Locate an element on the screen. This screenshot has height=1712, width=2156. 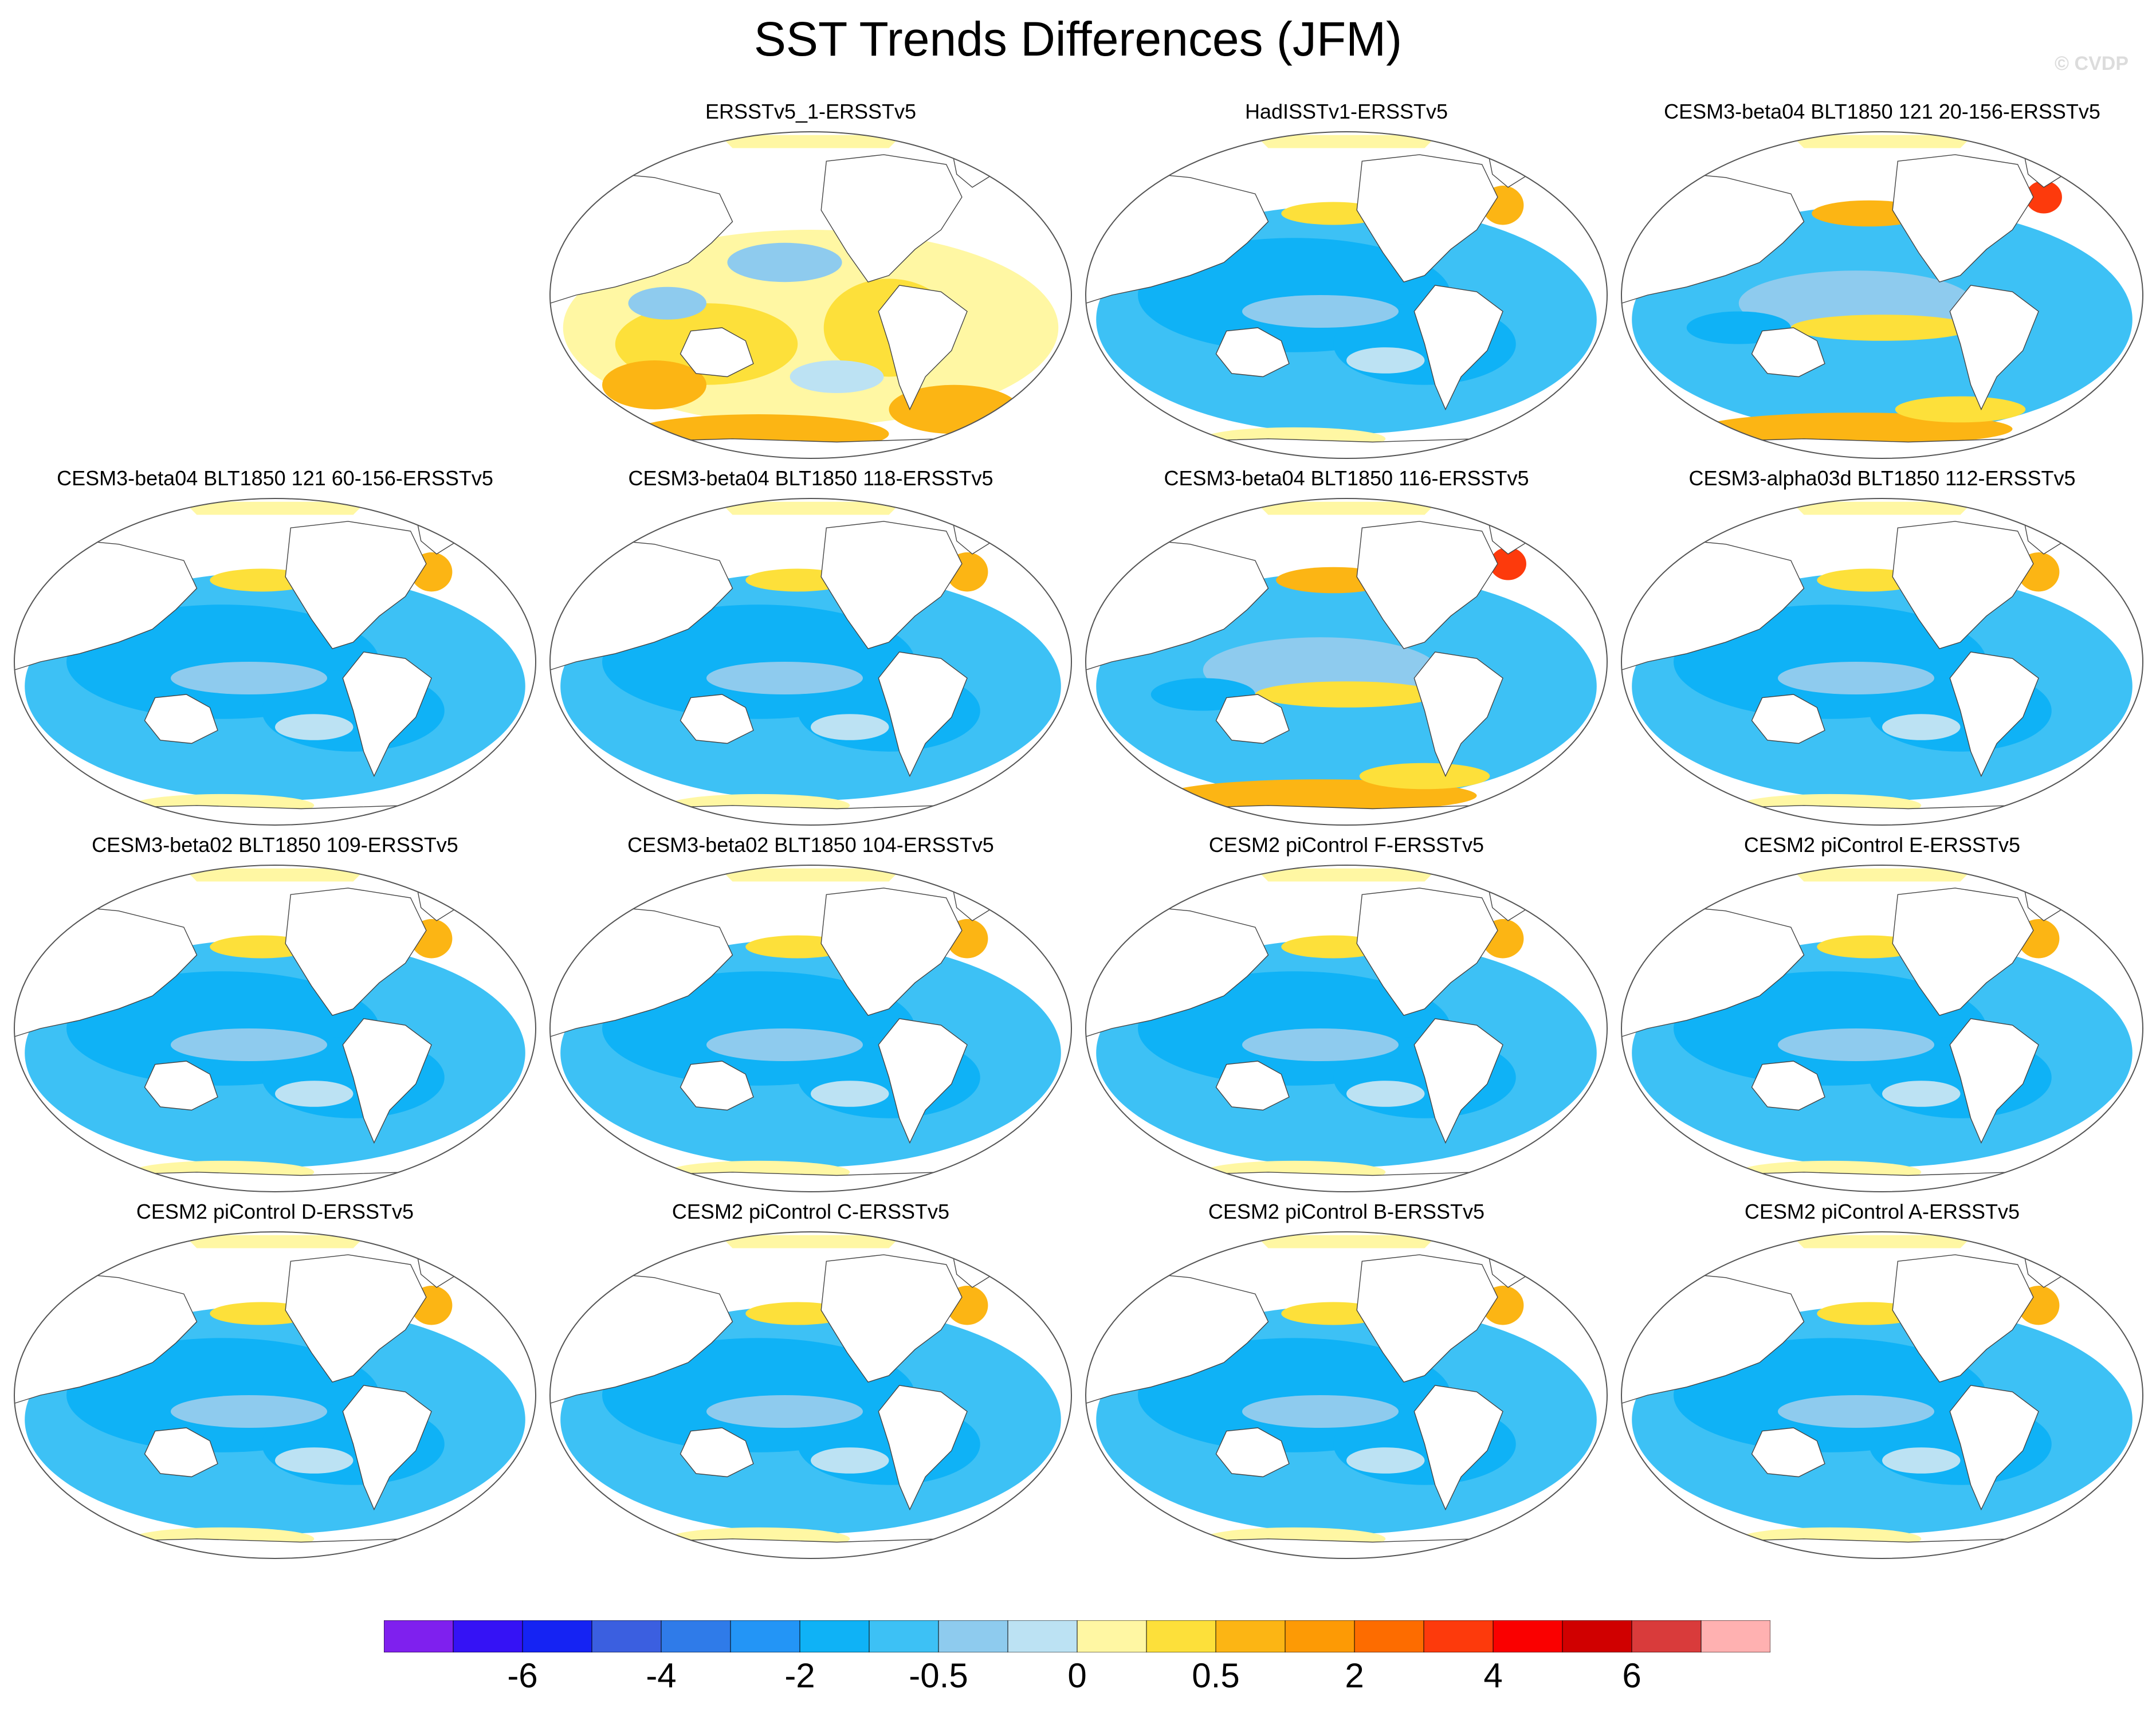
colorbar-tick-label: 0 is located at coordinates (1077, 1675).